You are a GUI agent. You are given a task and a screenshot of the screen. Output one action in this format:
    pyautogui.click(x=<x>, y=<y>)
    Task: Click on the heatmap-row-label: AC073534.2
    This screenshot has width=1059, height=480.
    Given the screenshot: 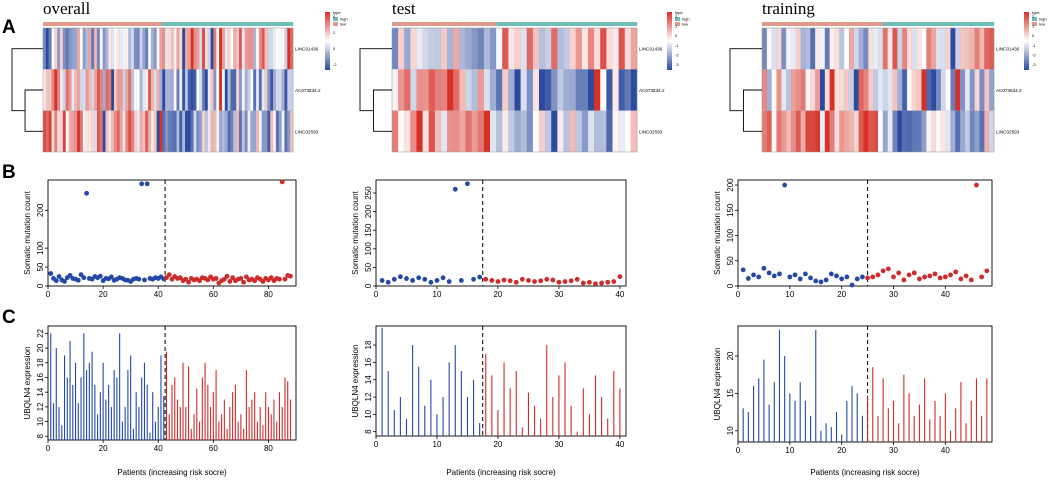 What is the action you would take?
    pyautogui.click(x=1009, y=90)
    